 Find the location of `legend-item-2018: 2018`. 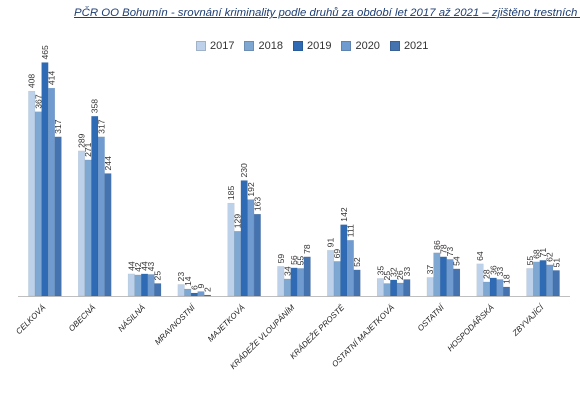

legend-item-2018: 2018 is located at coordinates (263, 46).